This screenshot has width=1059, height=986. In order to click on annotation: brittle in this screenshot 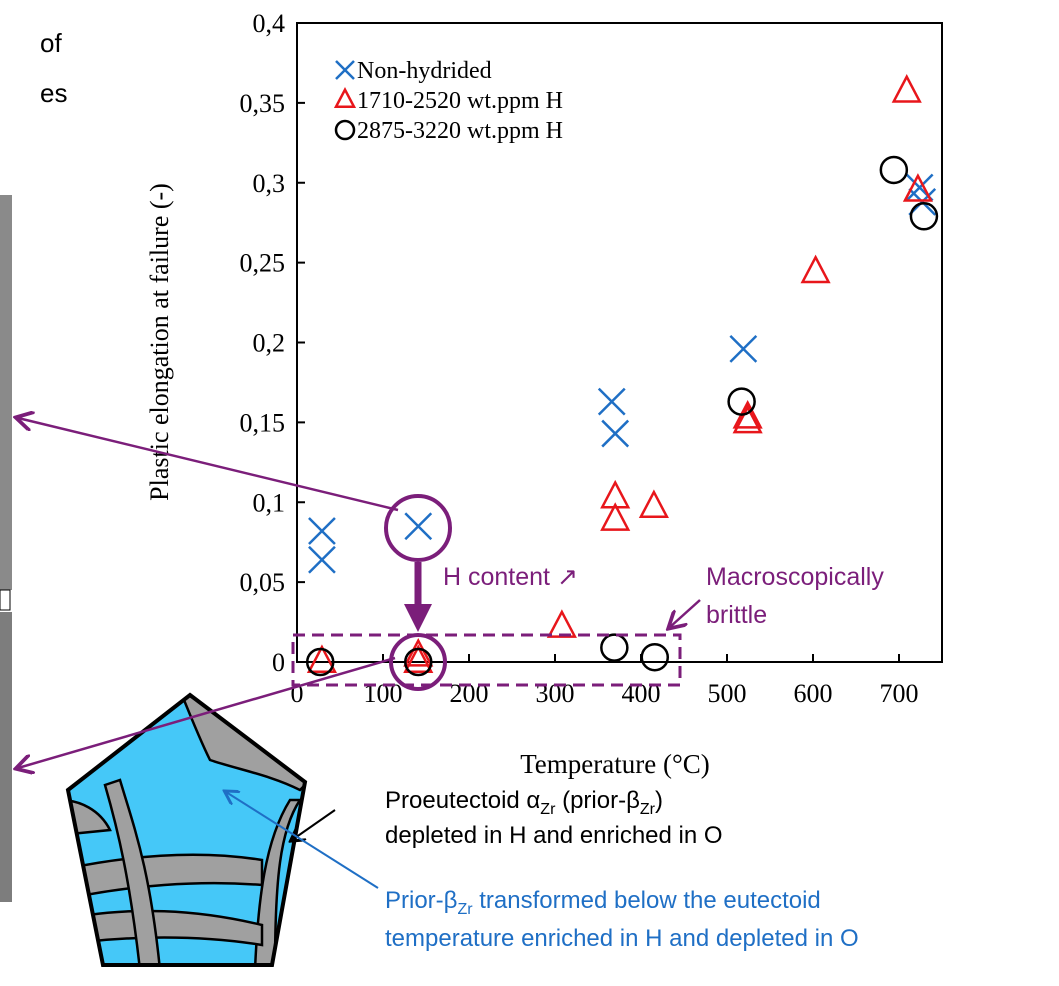, I will do `click(736, 615)`.